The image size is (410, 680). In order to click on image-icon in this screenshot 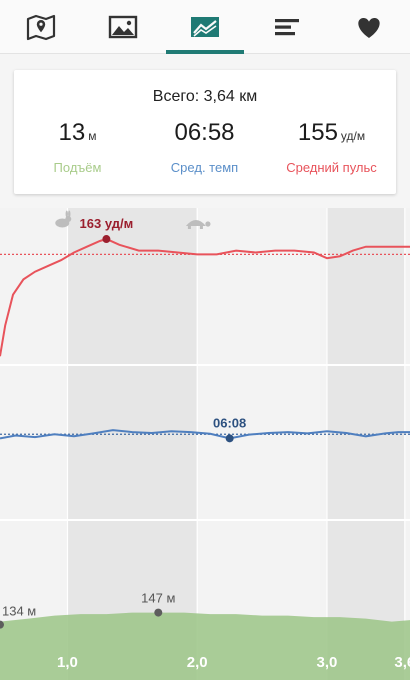, I will do `click(123, 26)`.